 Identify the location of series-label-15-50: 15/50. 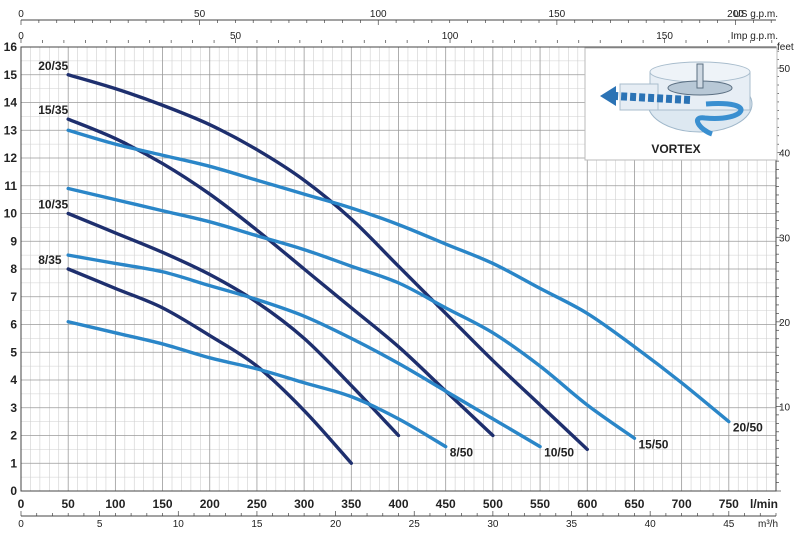
(653, 444).